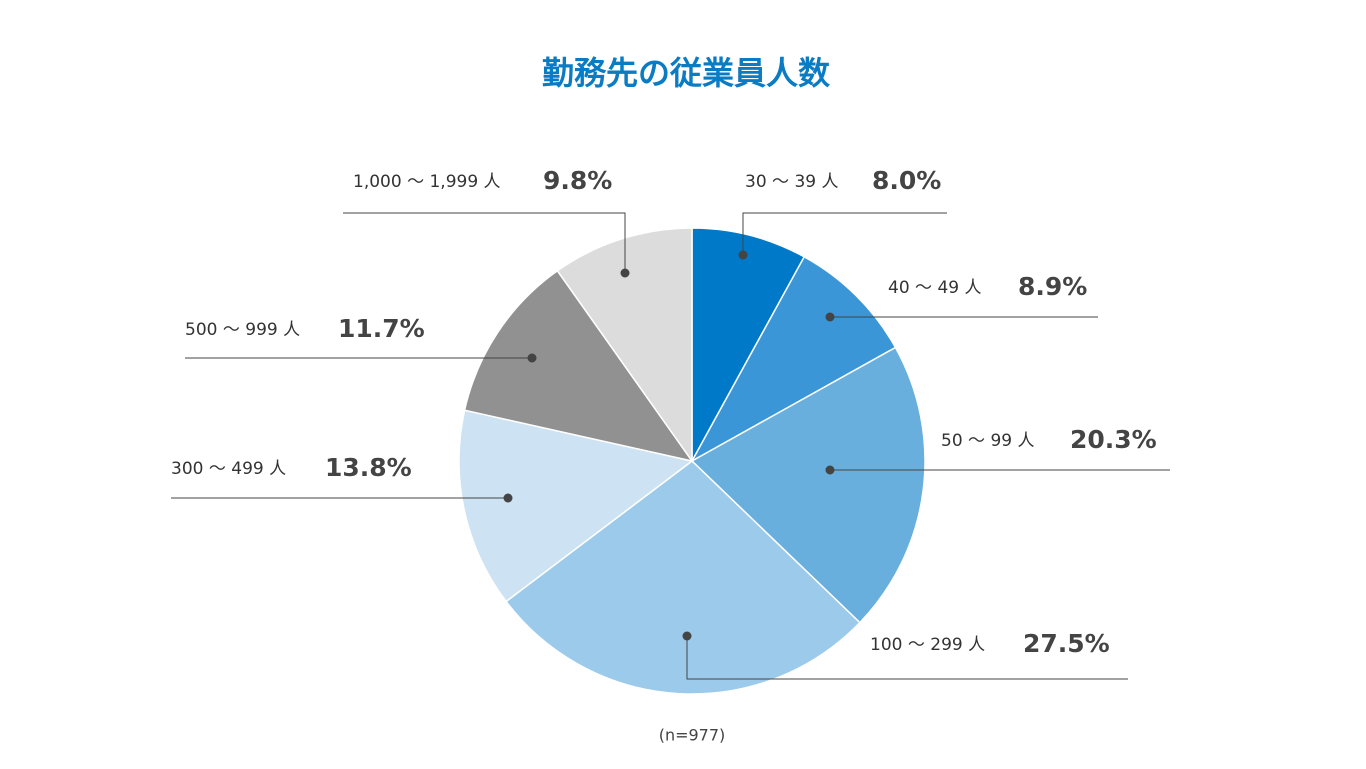 The height and width of the screenshot is (769, 1366). What do you see at coordinates (791, 182) in the screenshot?
I see `slice-category: 30 ～ 39 人` at bounding box center [791, 182].